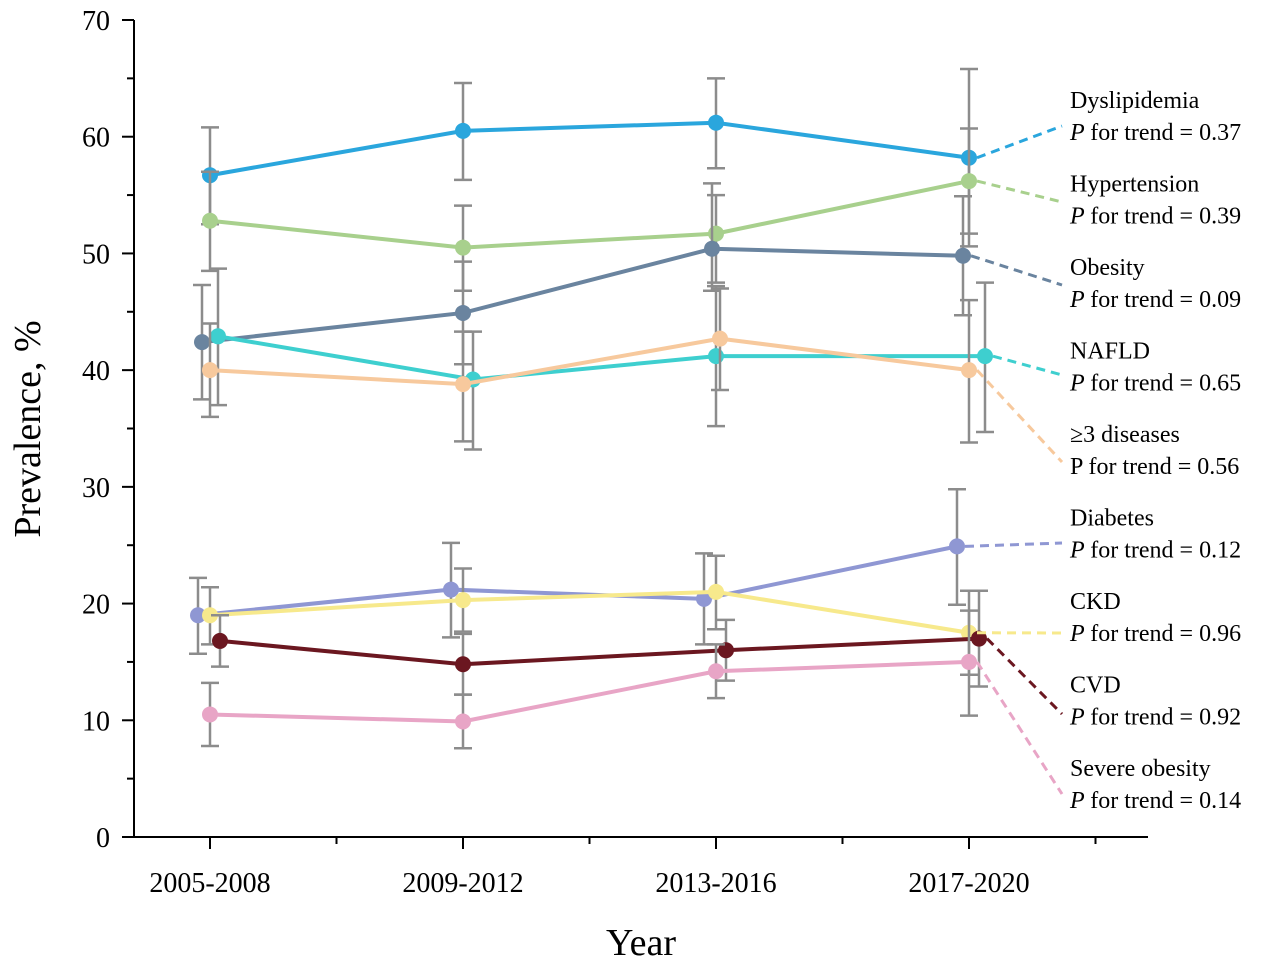 Image resolution: width=1268 pixels, height=963 pixels. I want to click on series-name-label: Hypertension, so click(1134, 185).